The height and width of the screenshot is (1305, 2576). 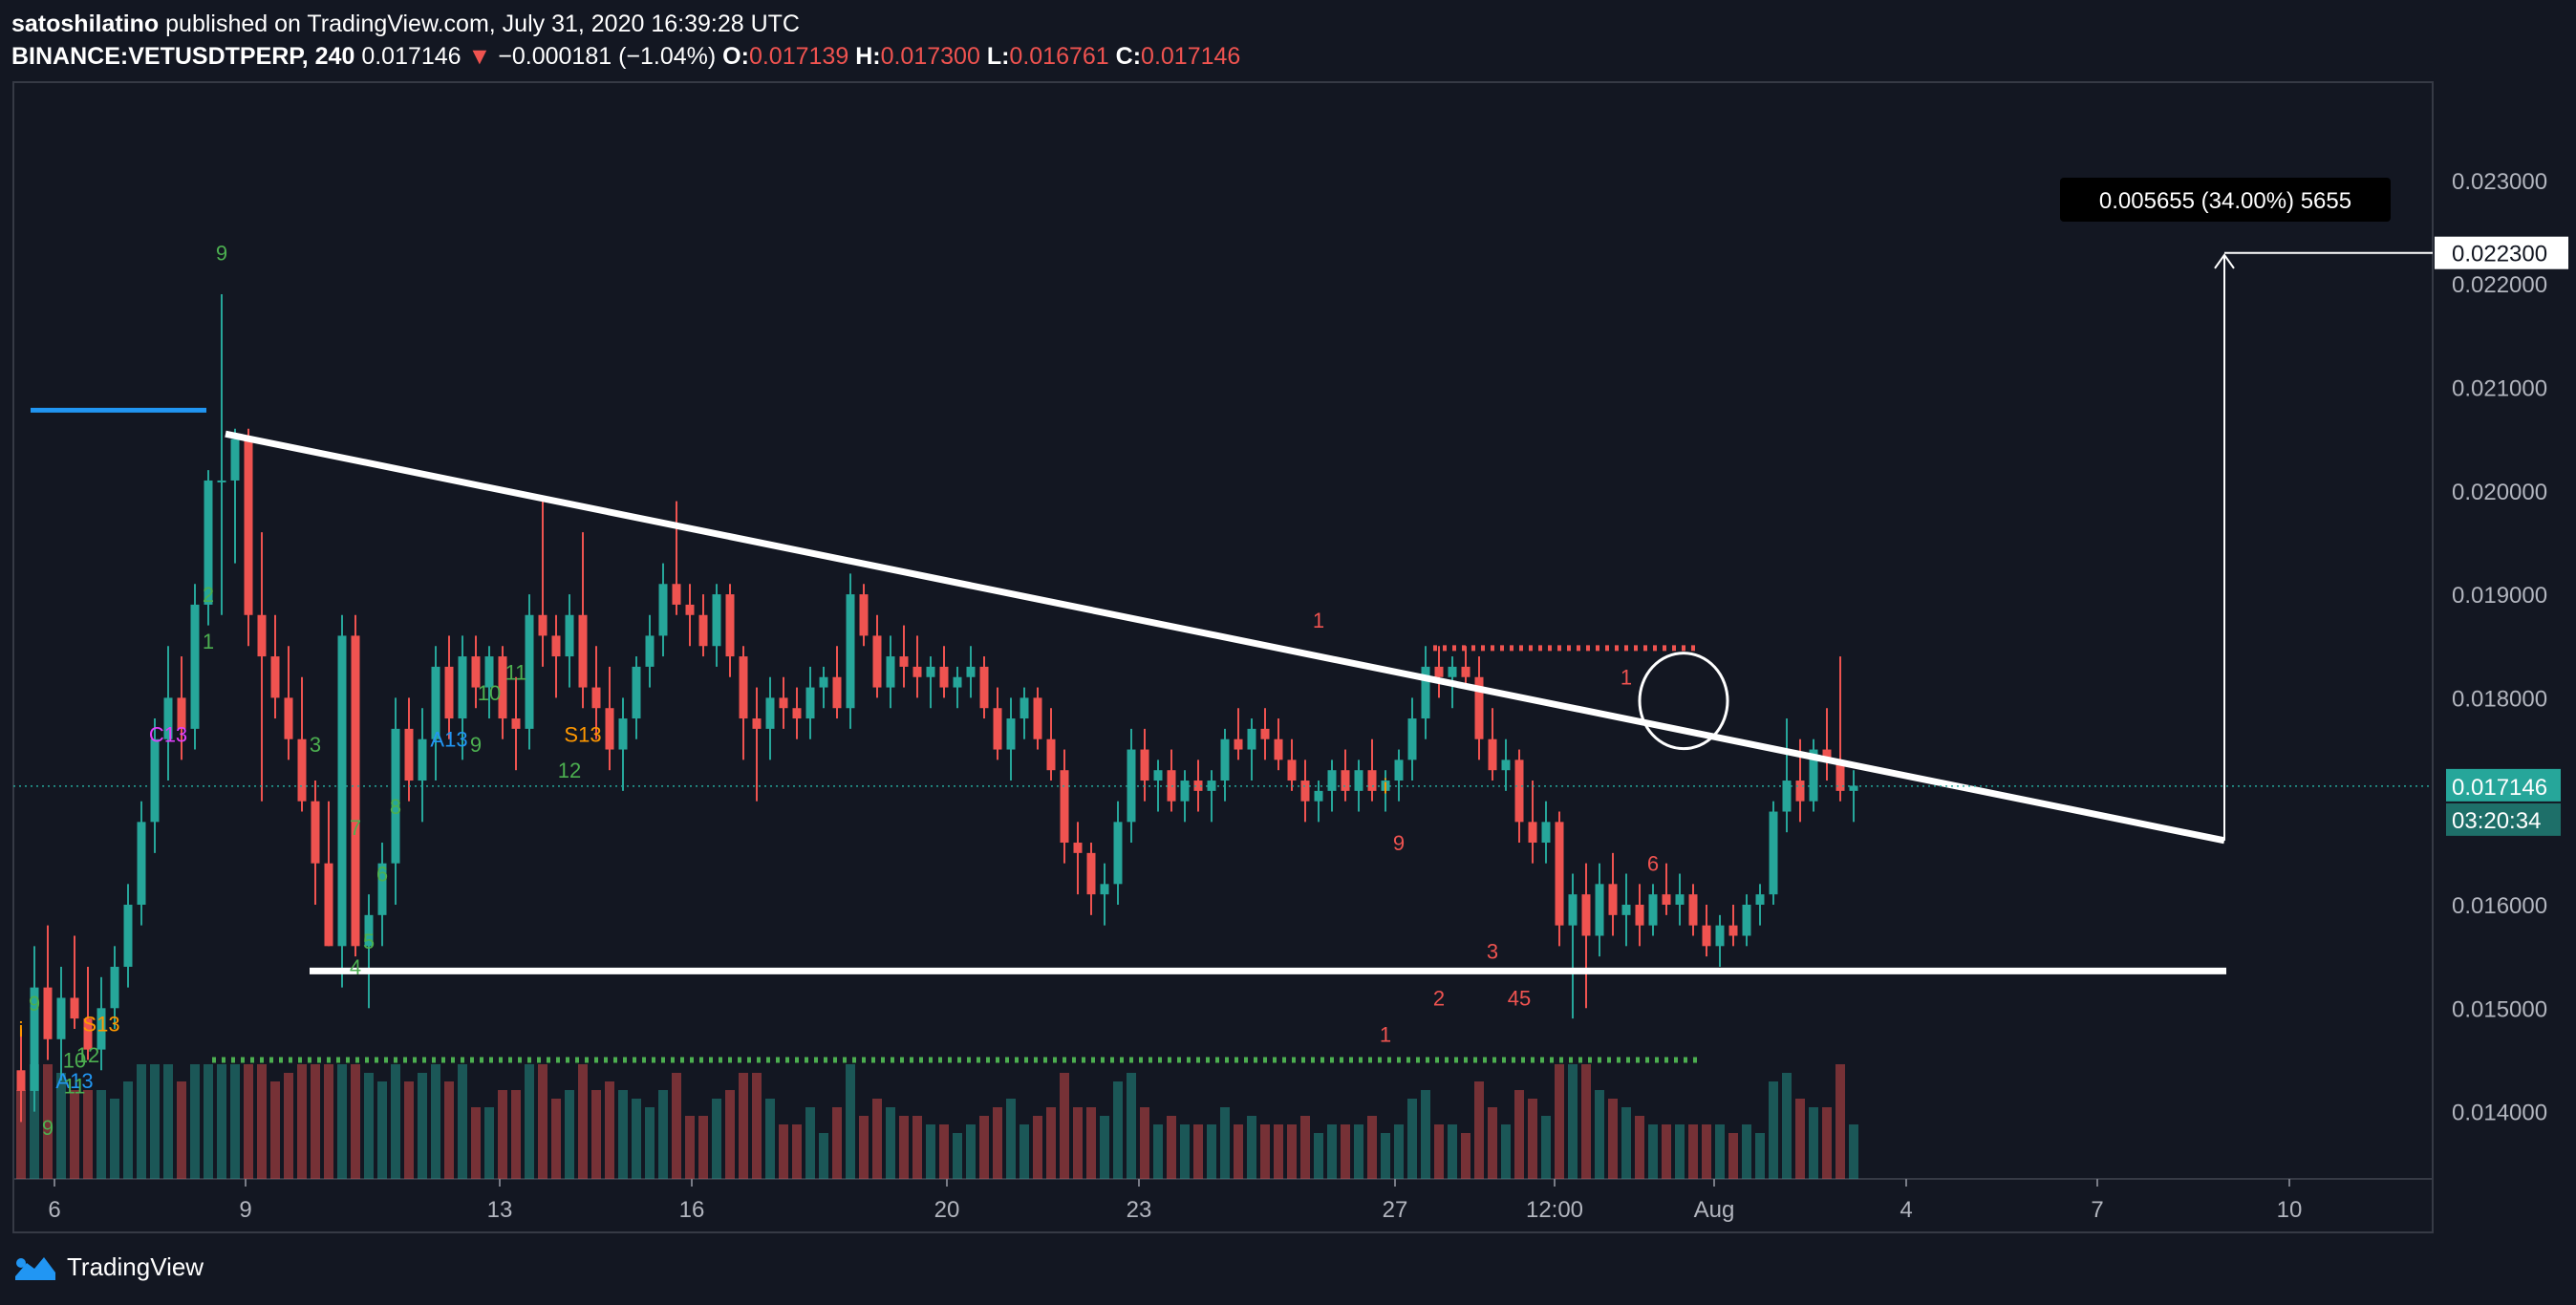 I want to click on x-tick-label: 7, so click(x=2097, y=1210).